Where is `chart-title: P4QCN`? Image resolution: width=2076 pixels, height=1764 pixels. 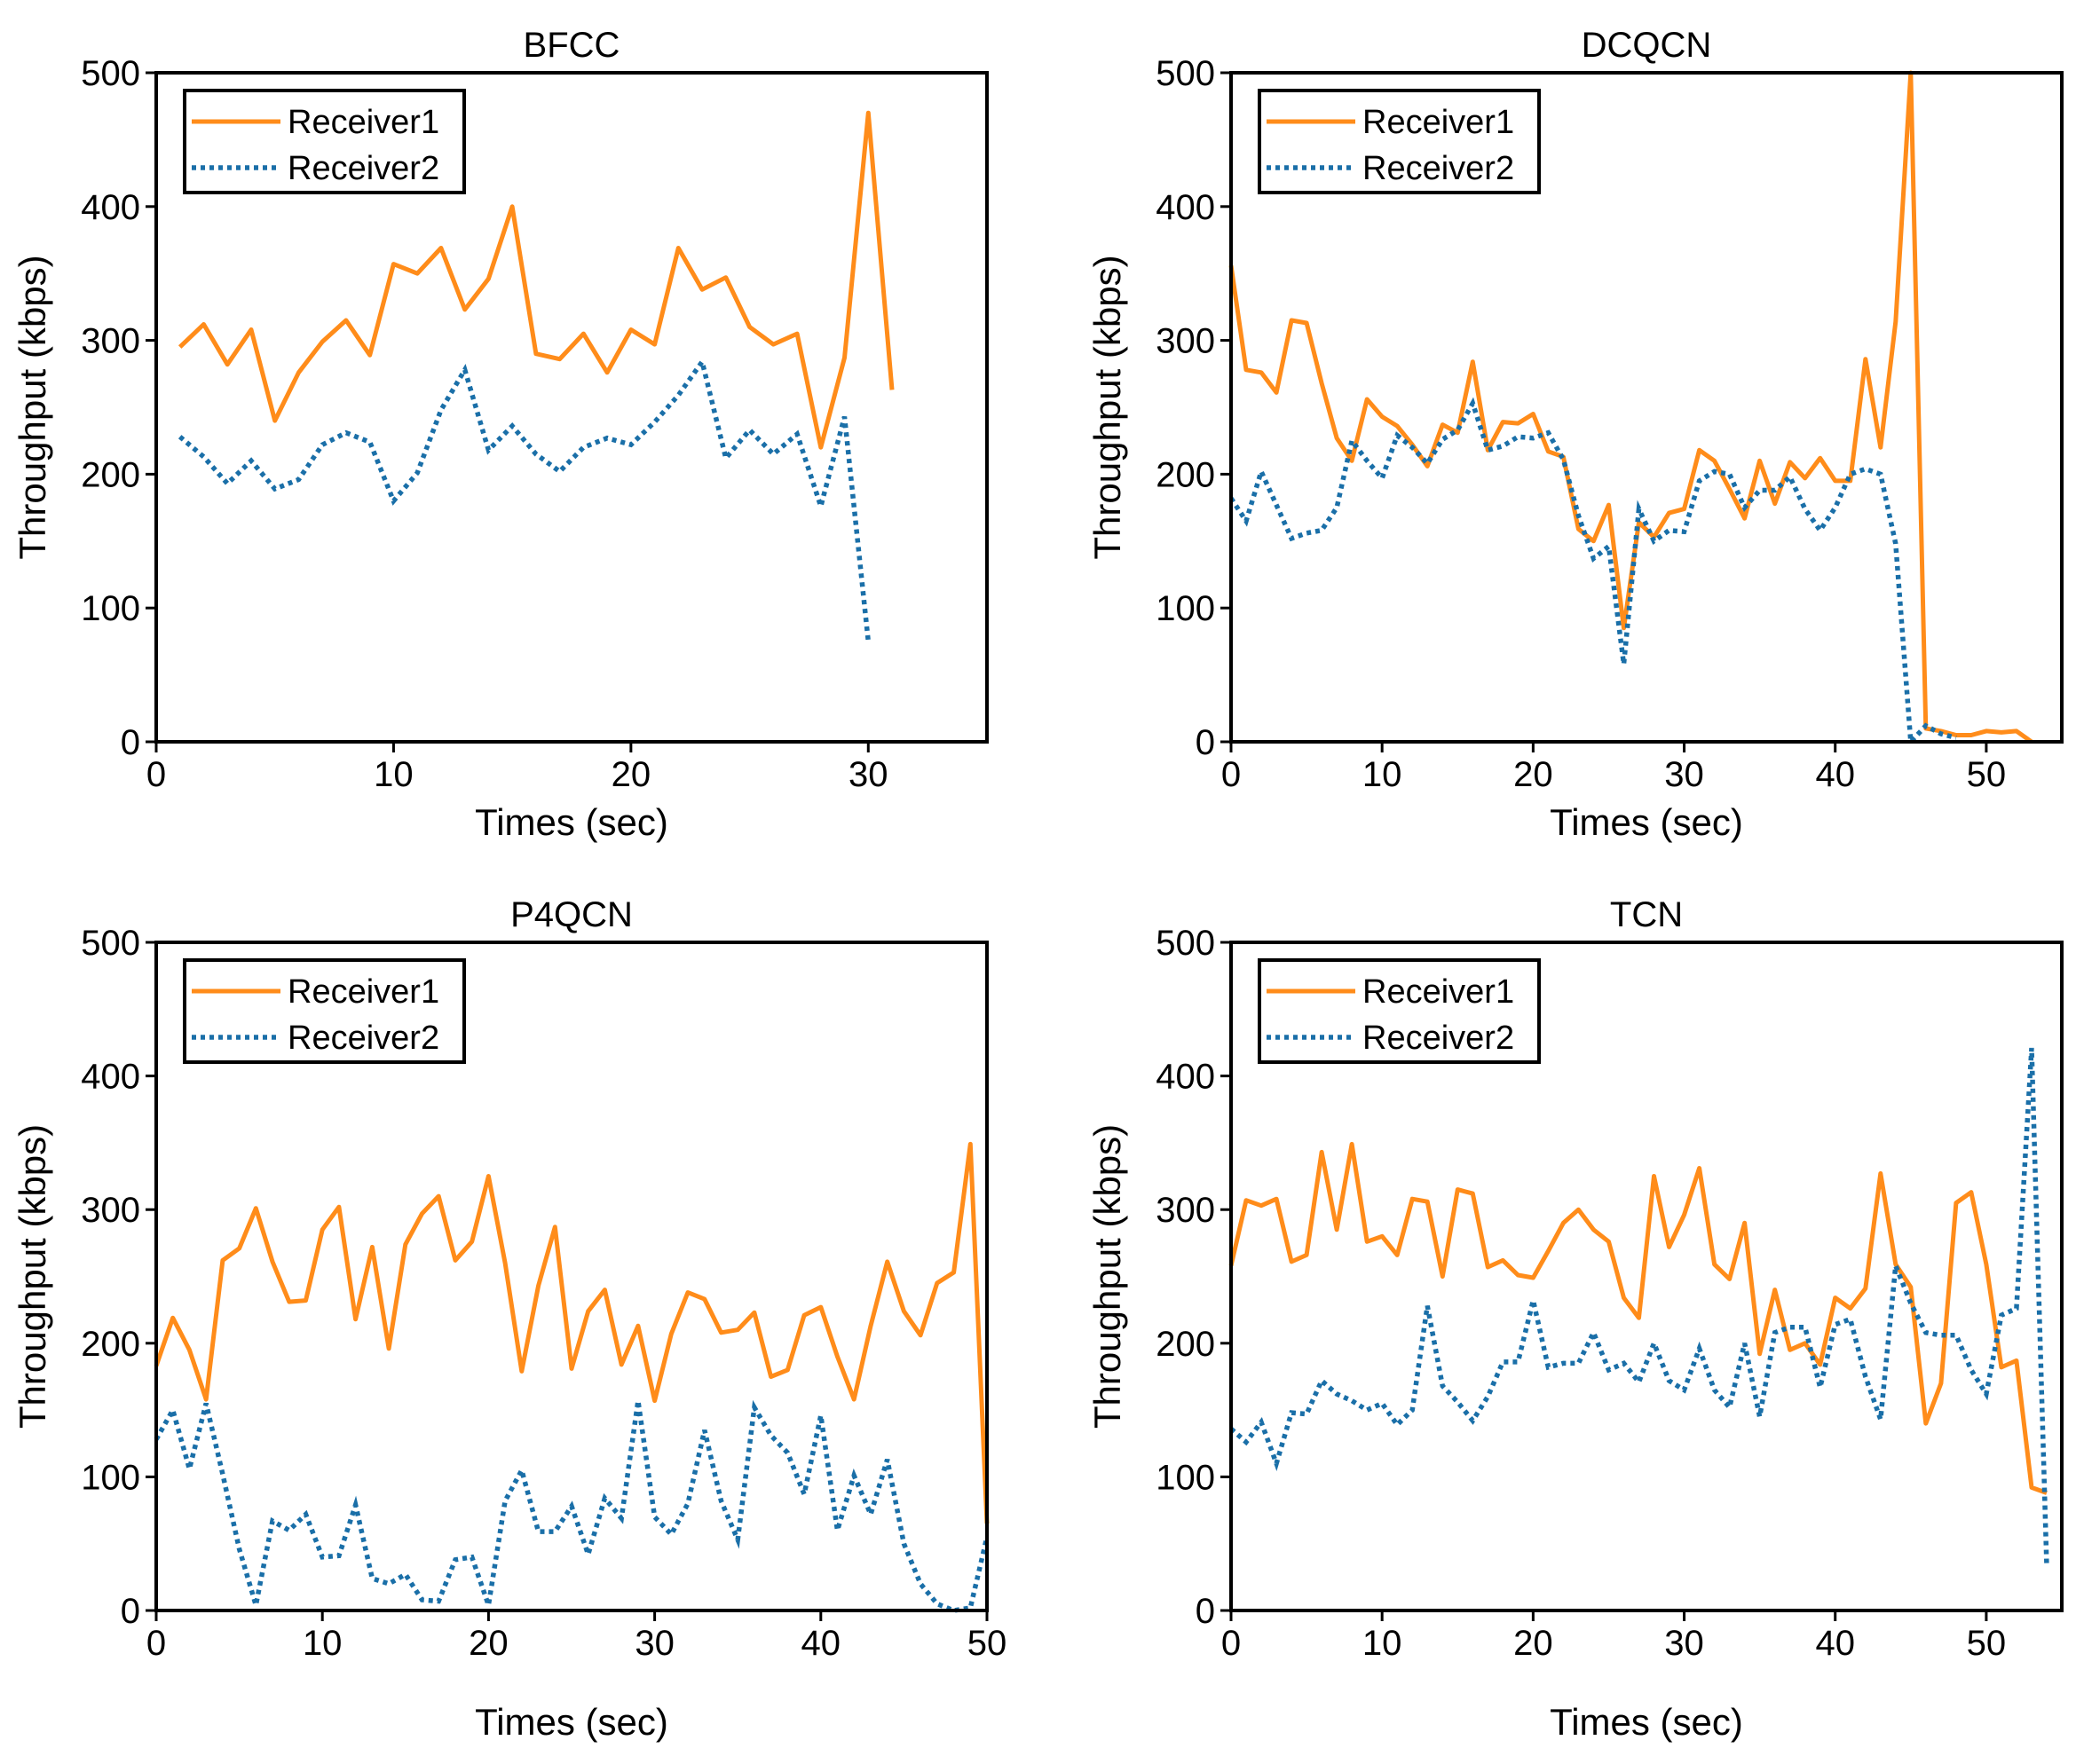
chart-title: P4QCN is located at coordinates (571, 914).